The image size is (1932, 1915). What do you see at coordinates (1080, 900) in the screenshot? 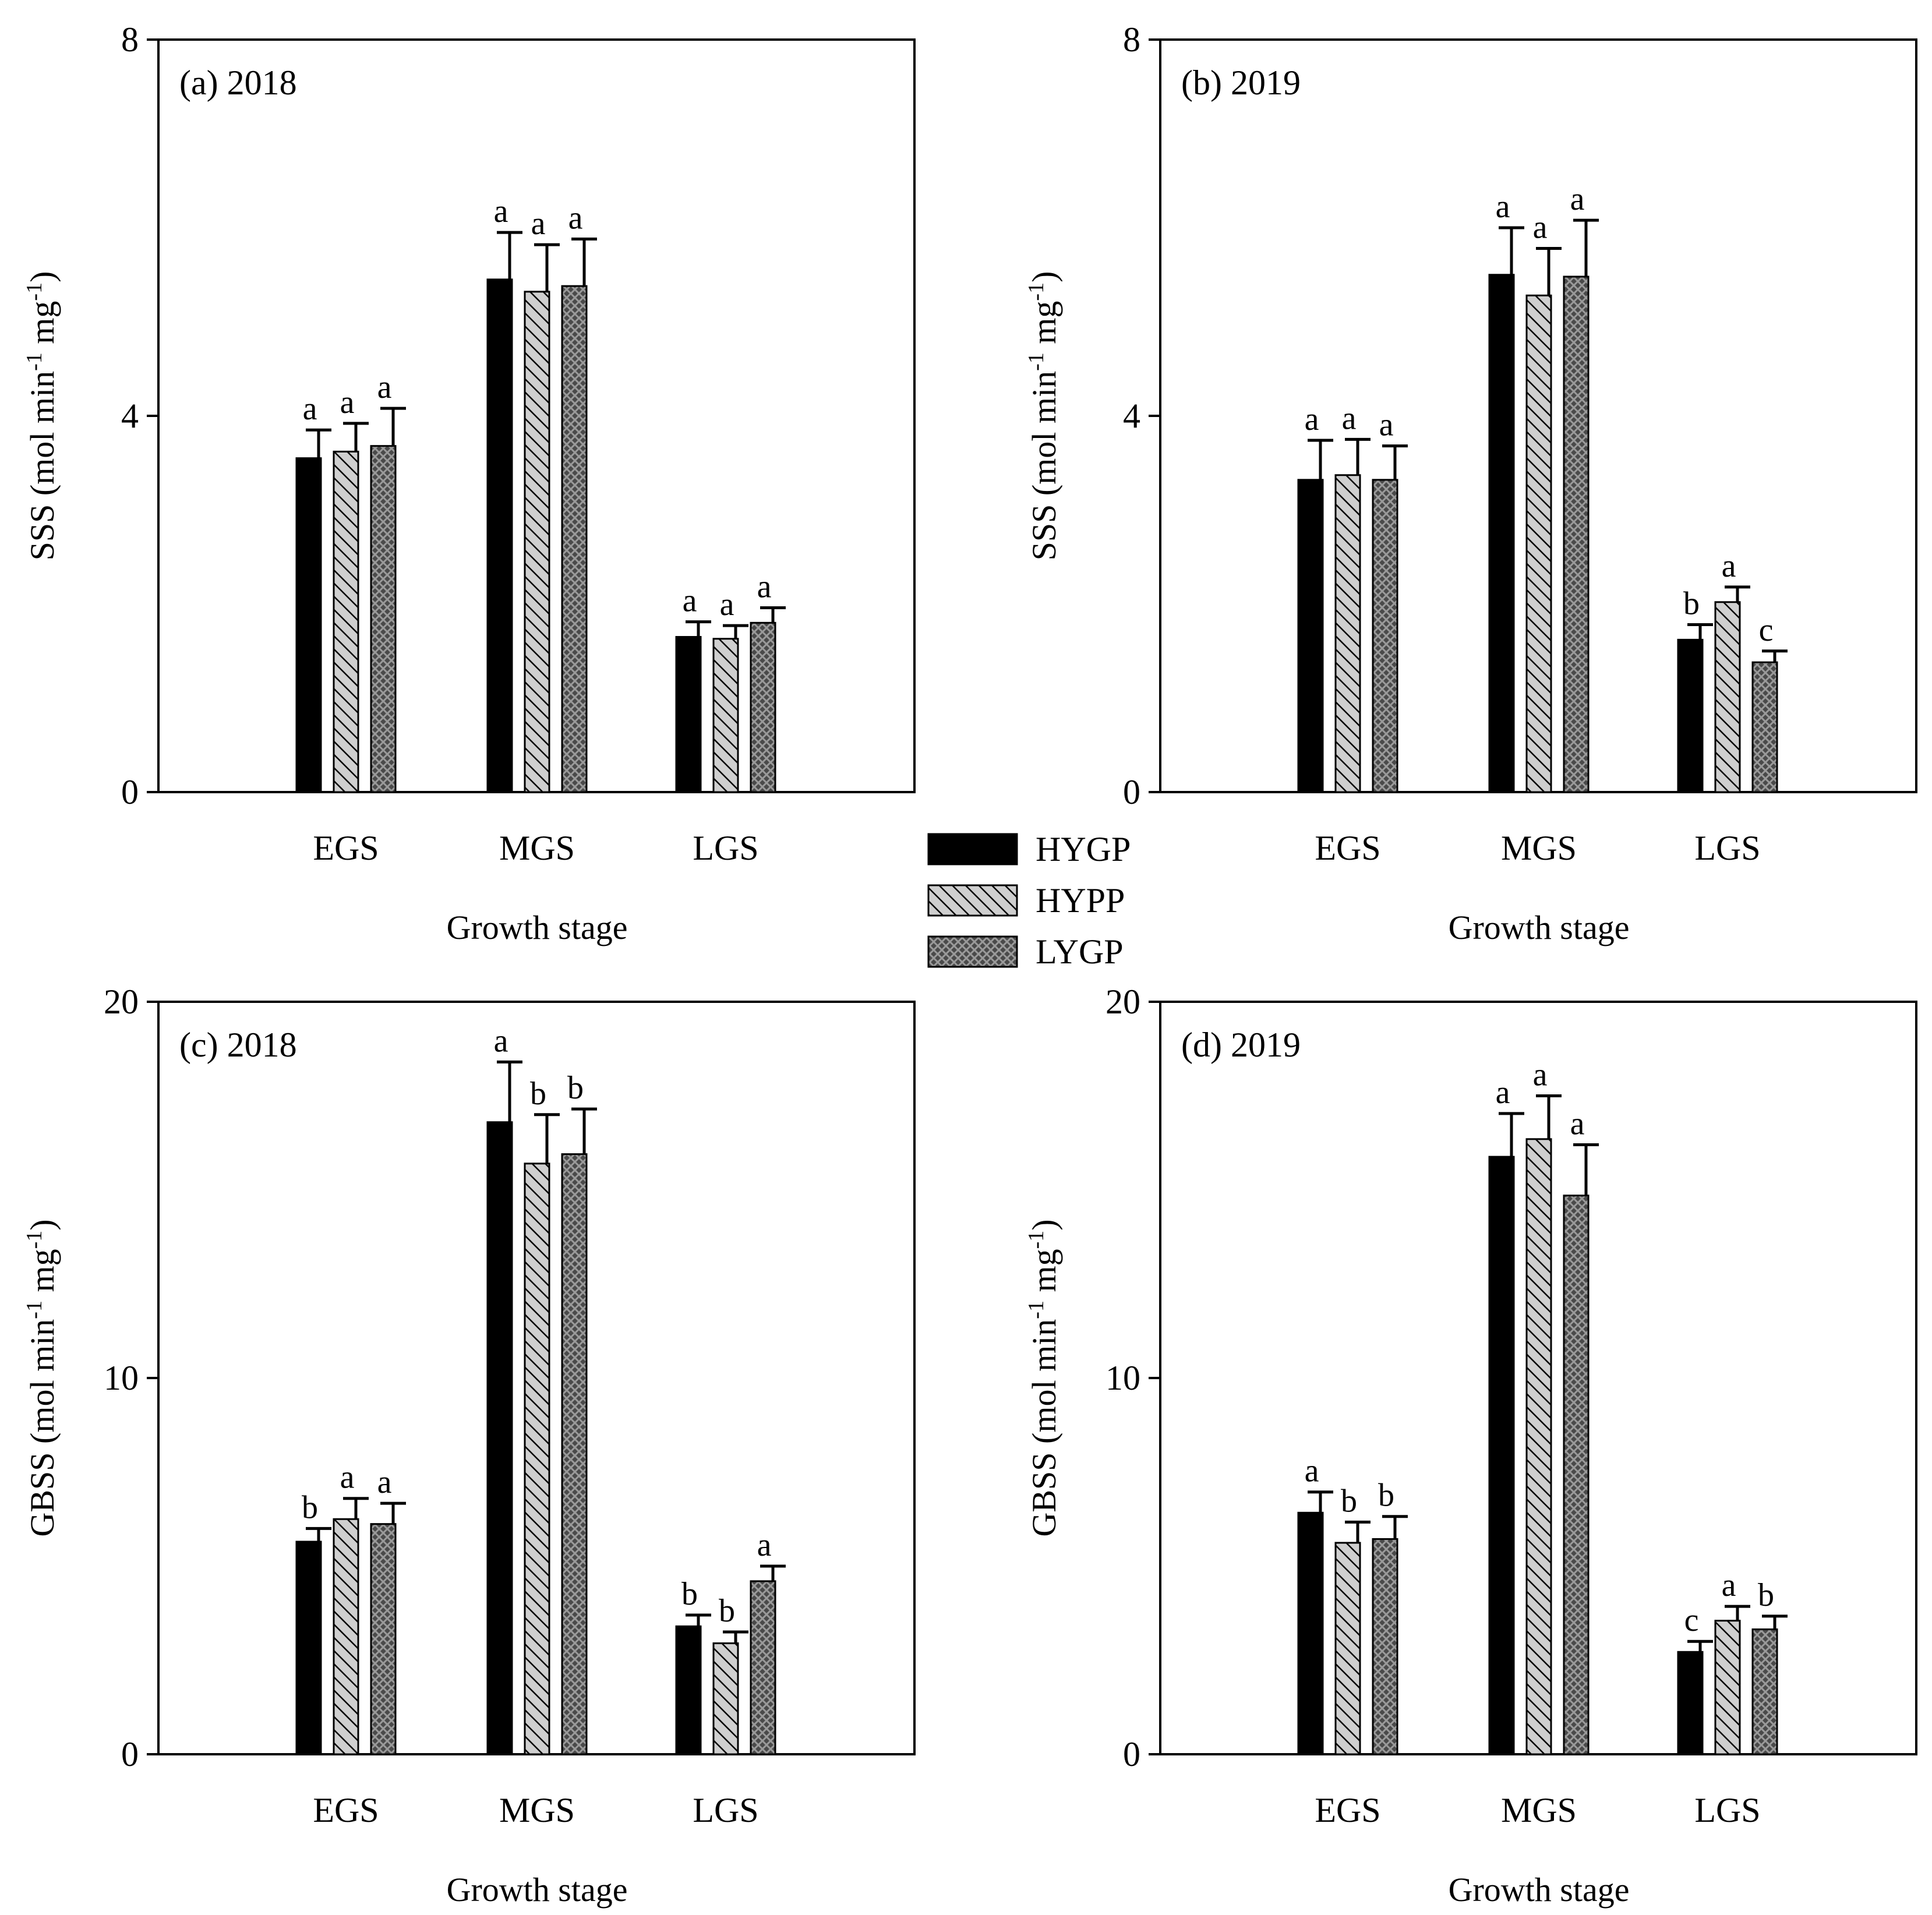
I see `legend-label-hypp: HYPP` at bounding box center [1080, 900].